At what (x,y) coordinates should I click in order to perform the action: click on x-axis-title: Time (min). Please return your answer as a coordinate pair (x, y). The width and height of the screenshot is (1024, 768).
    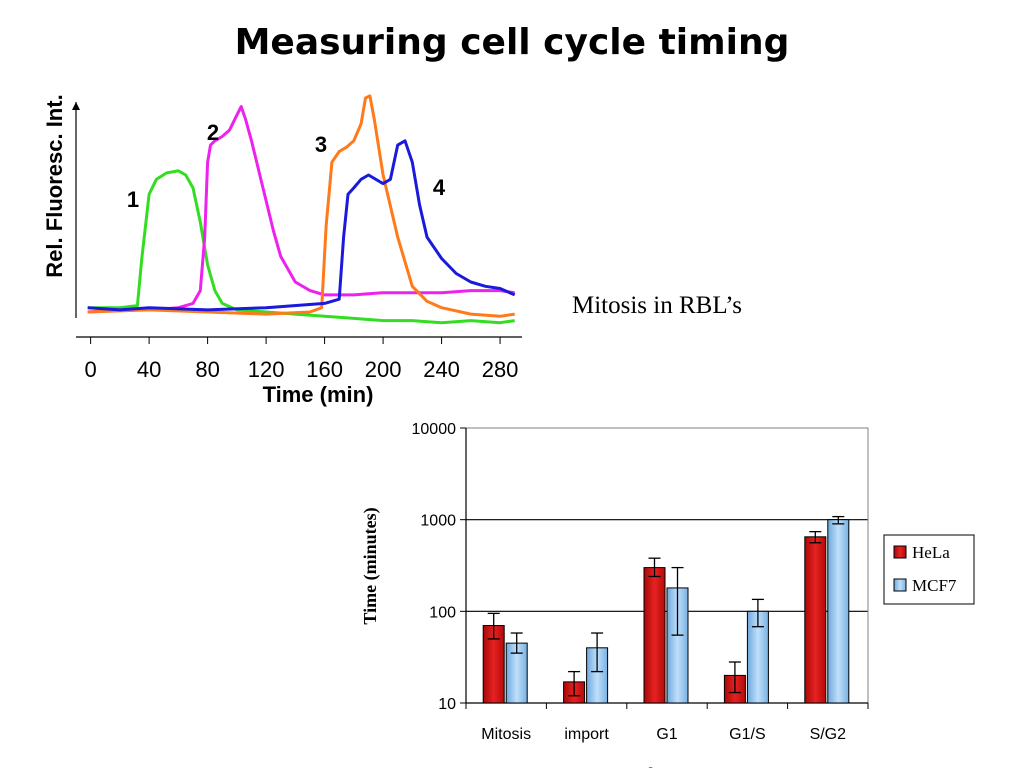
    Looking at the image, I should click on (318, 394).